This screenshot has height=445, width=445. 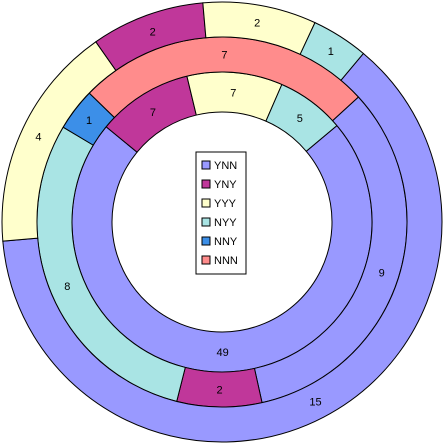 What do you see at coordinates (225, 166) in the screenshot?
I see `legend-label-ynn: YNN` at bounding box center [225, 166].